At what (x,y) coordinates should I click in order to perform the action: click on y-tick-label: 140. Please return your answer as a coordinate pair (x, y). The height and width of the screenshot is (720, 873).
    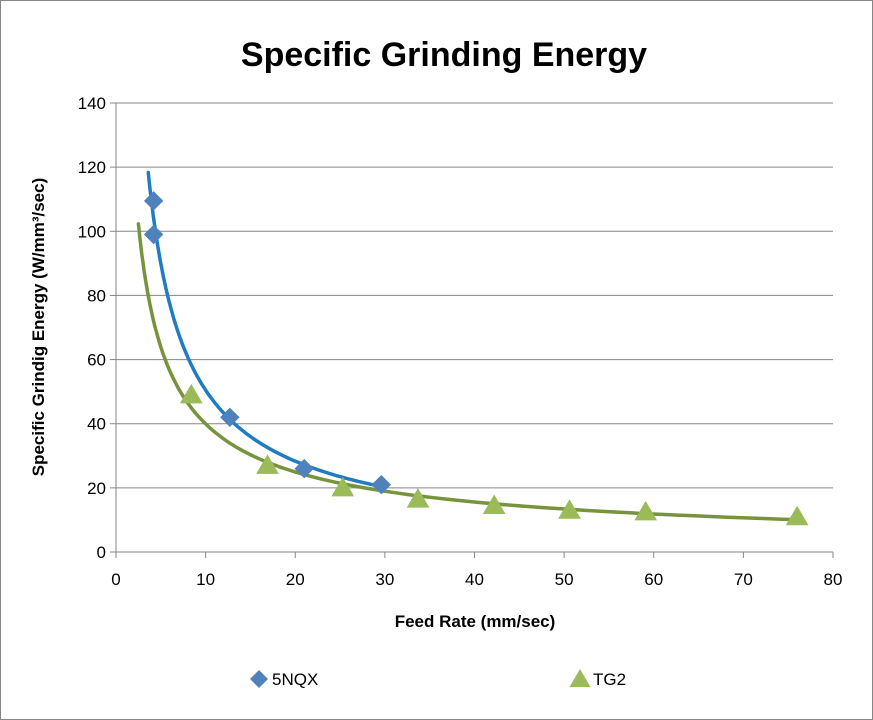
    Looking at the image, I should click on (92, 103).